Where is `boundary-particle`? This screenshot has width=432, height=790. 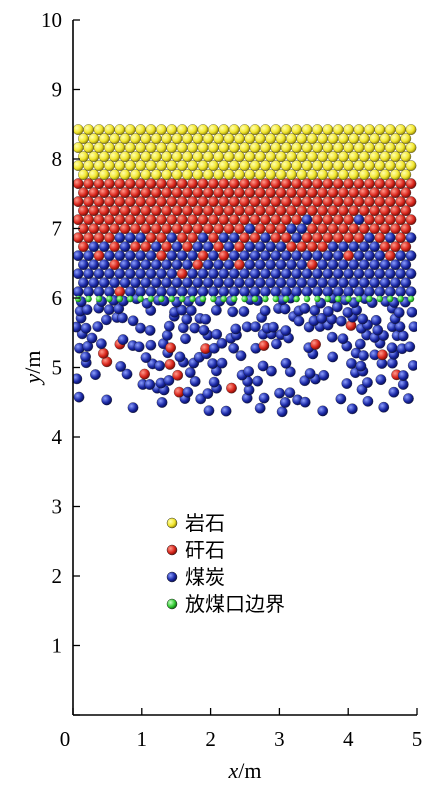
boundary-particle is located at coordinates (327, 299).